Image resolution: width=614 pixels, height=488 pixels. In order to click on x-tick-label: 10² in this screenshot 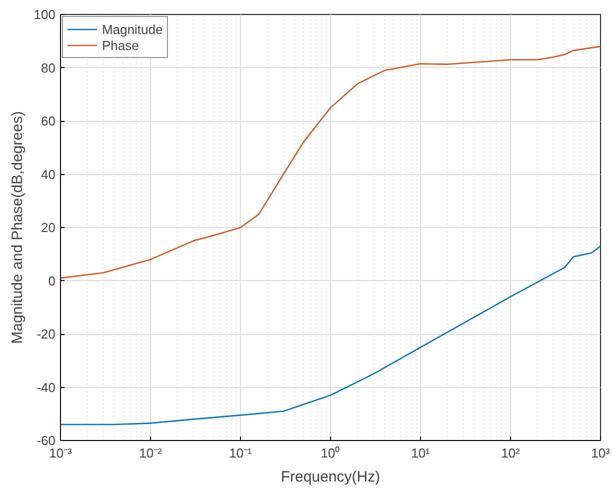, I will do `click(511, 453)`.